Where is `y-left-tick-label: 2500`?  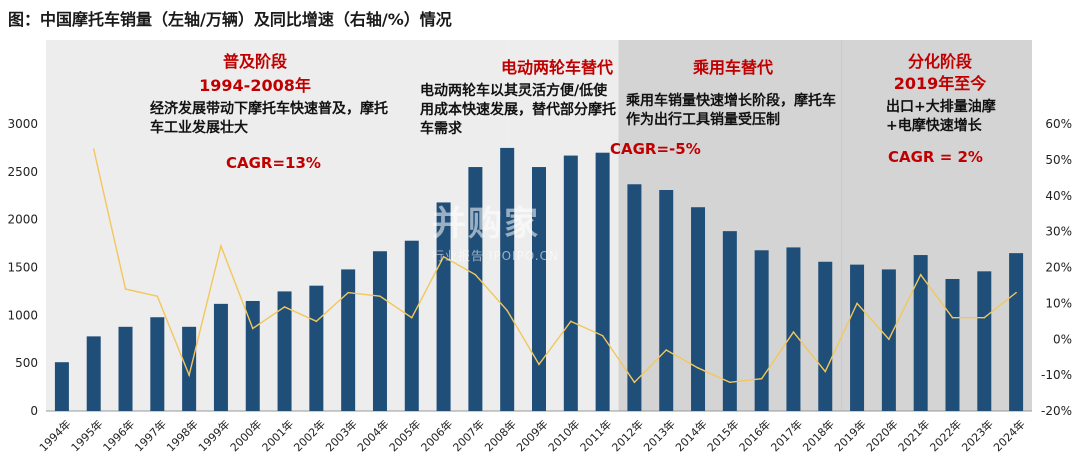
y-left-tick-label: 2500 is located at coordinates (22, 172).